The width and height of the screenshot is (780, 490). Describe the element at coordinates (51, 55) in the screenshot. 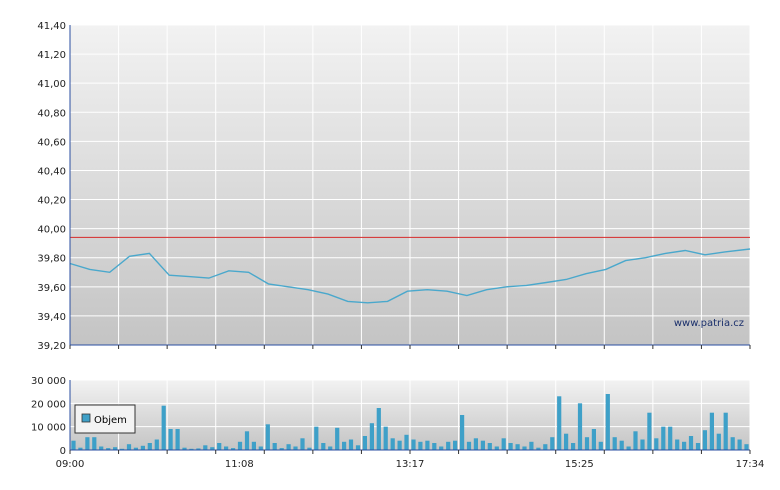

I see `price-tick-label: 41,20` at that location.